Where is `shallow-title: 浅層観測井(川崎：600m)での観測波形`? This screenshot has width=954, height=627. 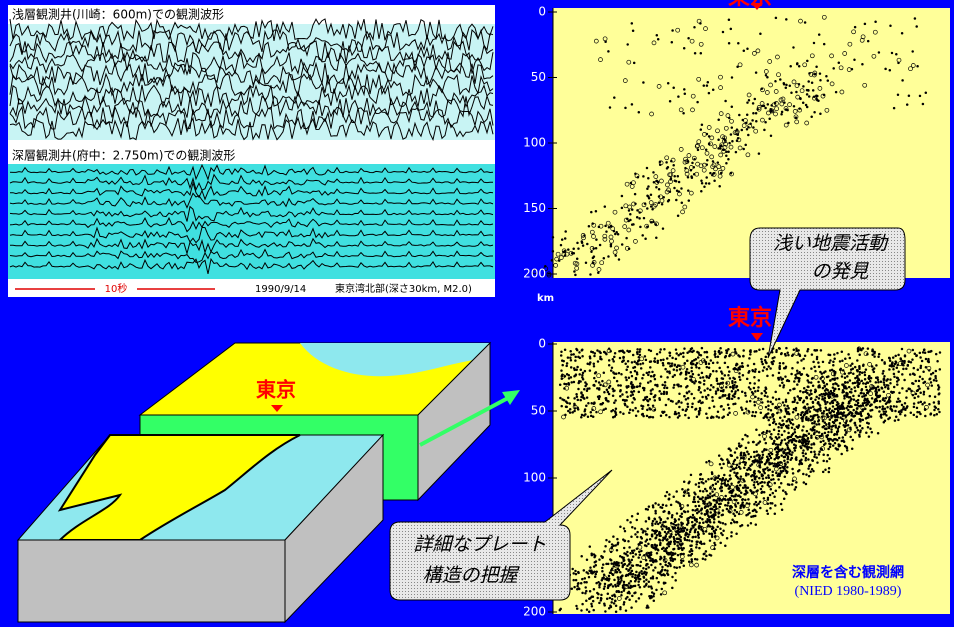
shallow-title: 浅層観測井(川崎：600m)での観測波形 is located at coordinates (118, 15).